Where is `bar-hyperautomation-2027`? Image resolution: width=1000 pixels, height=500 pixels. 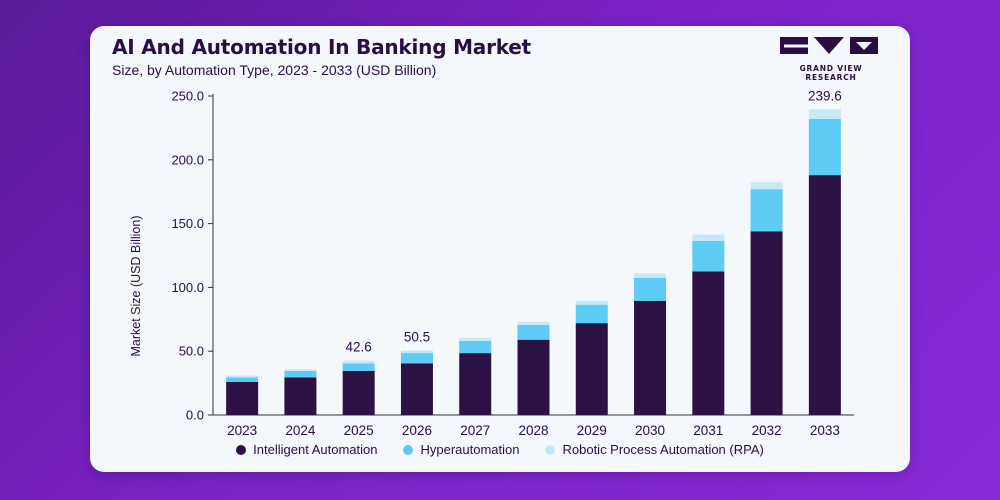 bar-hyperautomation-2027 is located at coordinates (475, 347).